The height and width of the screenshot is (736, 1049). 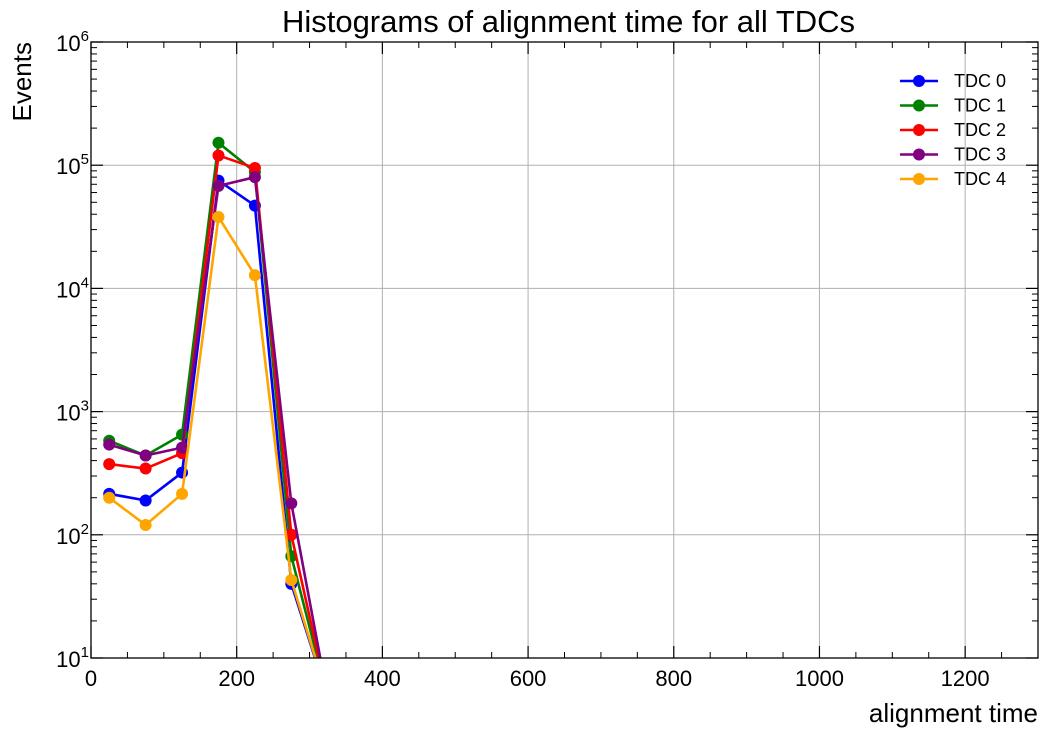 What do you see at coordinates (980, 81) in the screenshot?
I see `legend-label: TDC 0` at bounding box center [980, 81].